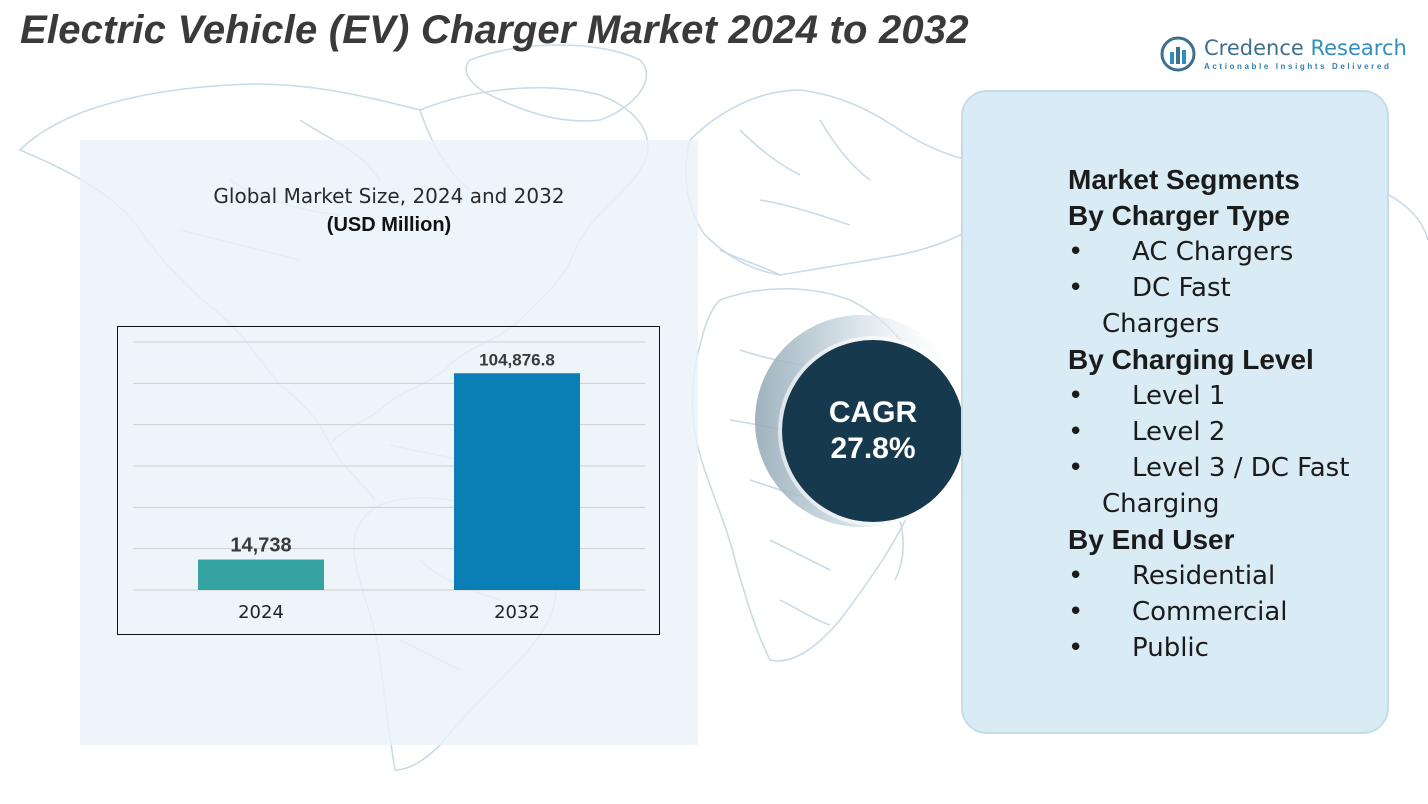  What do you see at coordinates (1204, 576) in the screenshot?
I see `segment-item-label: Residential` at bounding box center [1204, 576].